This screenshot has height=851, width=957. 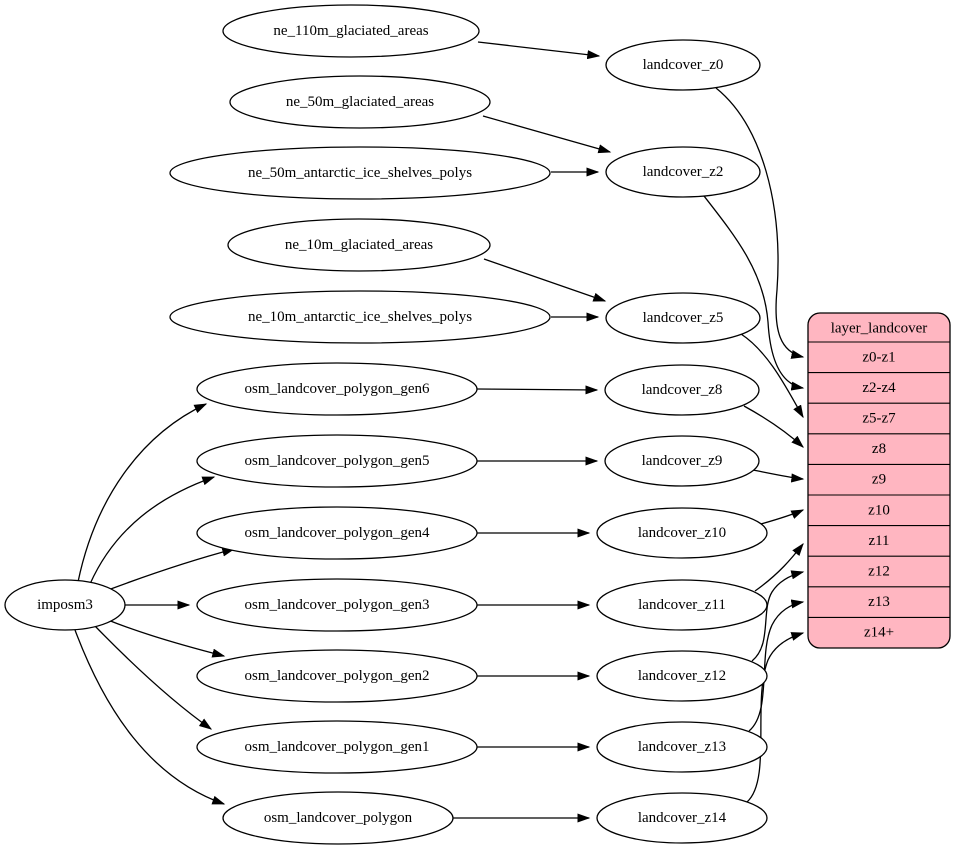 I want to click on table-background, so click(x=879, y=480).